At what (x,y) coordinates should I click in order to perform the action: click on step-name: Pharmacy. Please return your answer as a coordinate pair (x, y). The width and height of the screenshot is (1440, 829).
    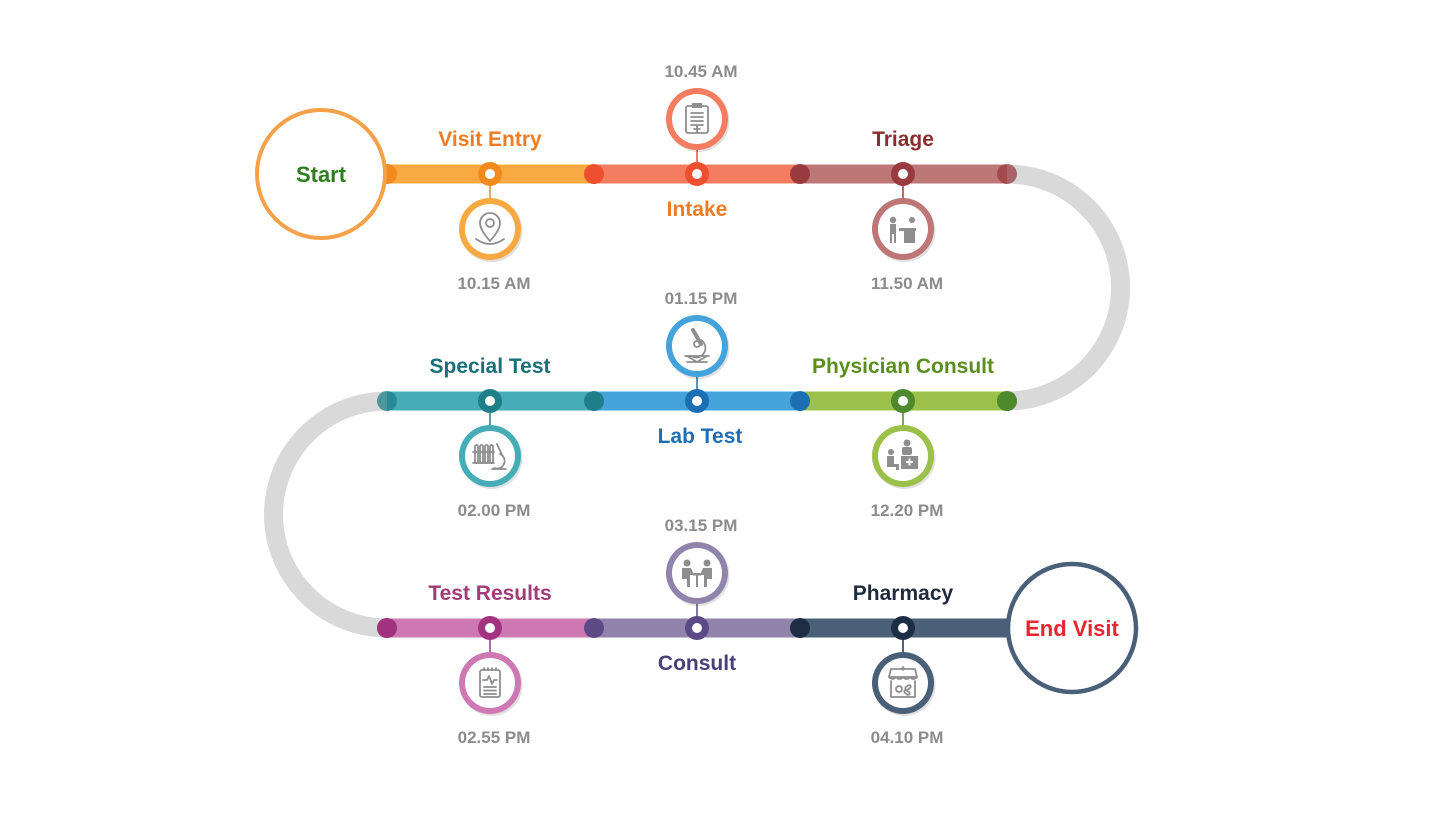
    Looking at the image, I should click on (903, 593).